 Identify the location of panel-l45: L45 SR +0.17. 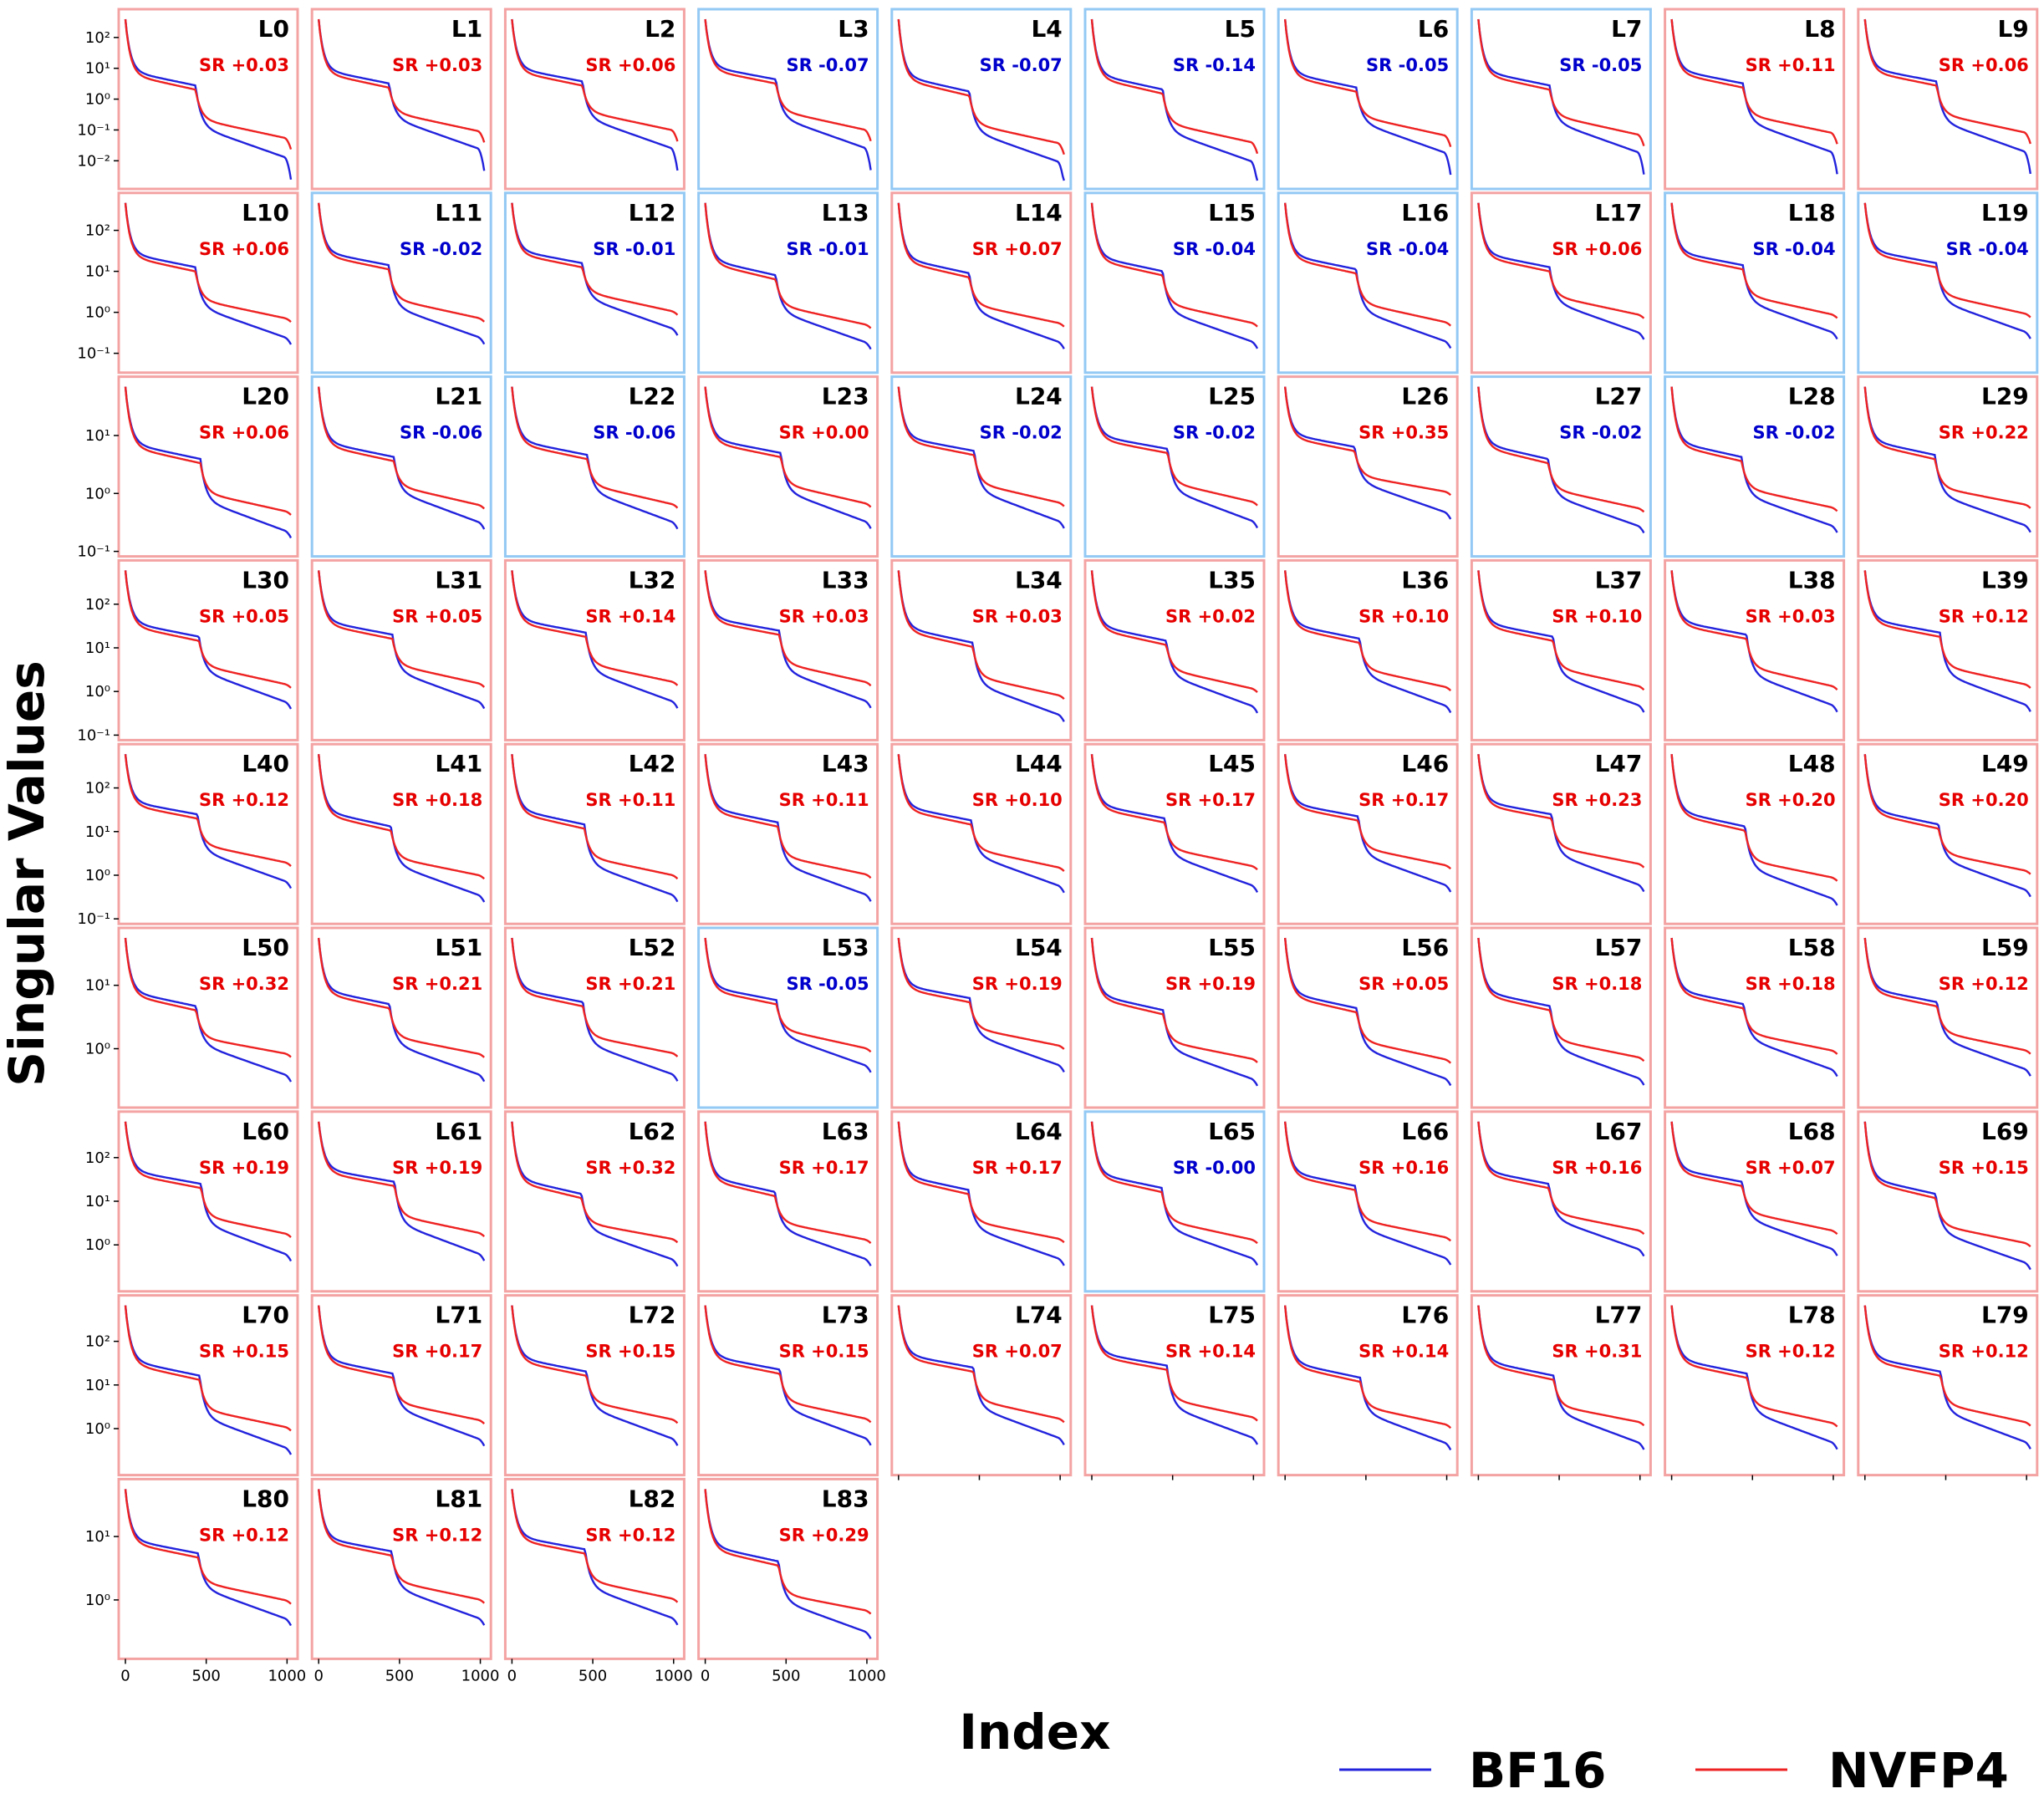
(1174, 833).